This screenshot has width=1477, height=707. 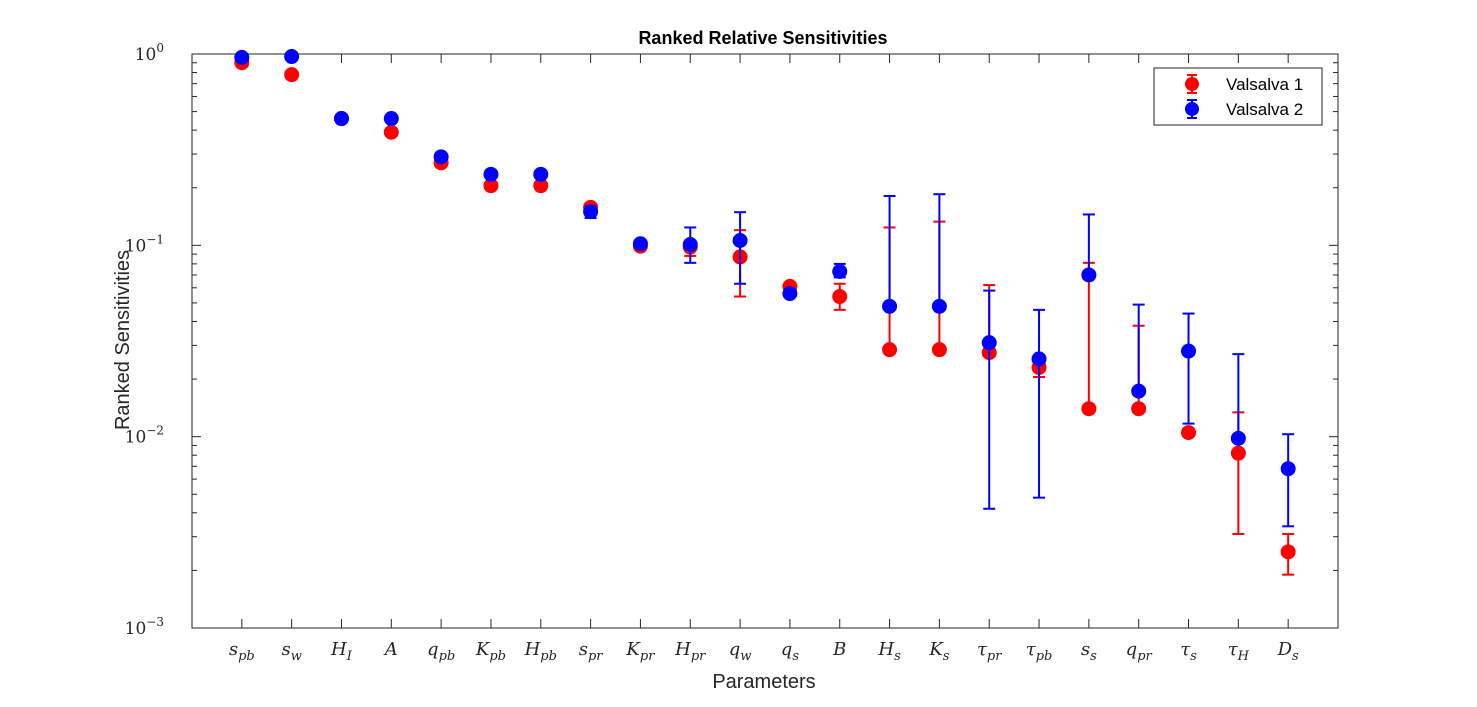 What do you see at coordinates (390, 649) in the screenshot?
I see `x-tick-label-3: A` at bounding box center [390, 649].